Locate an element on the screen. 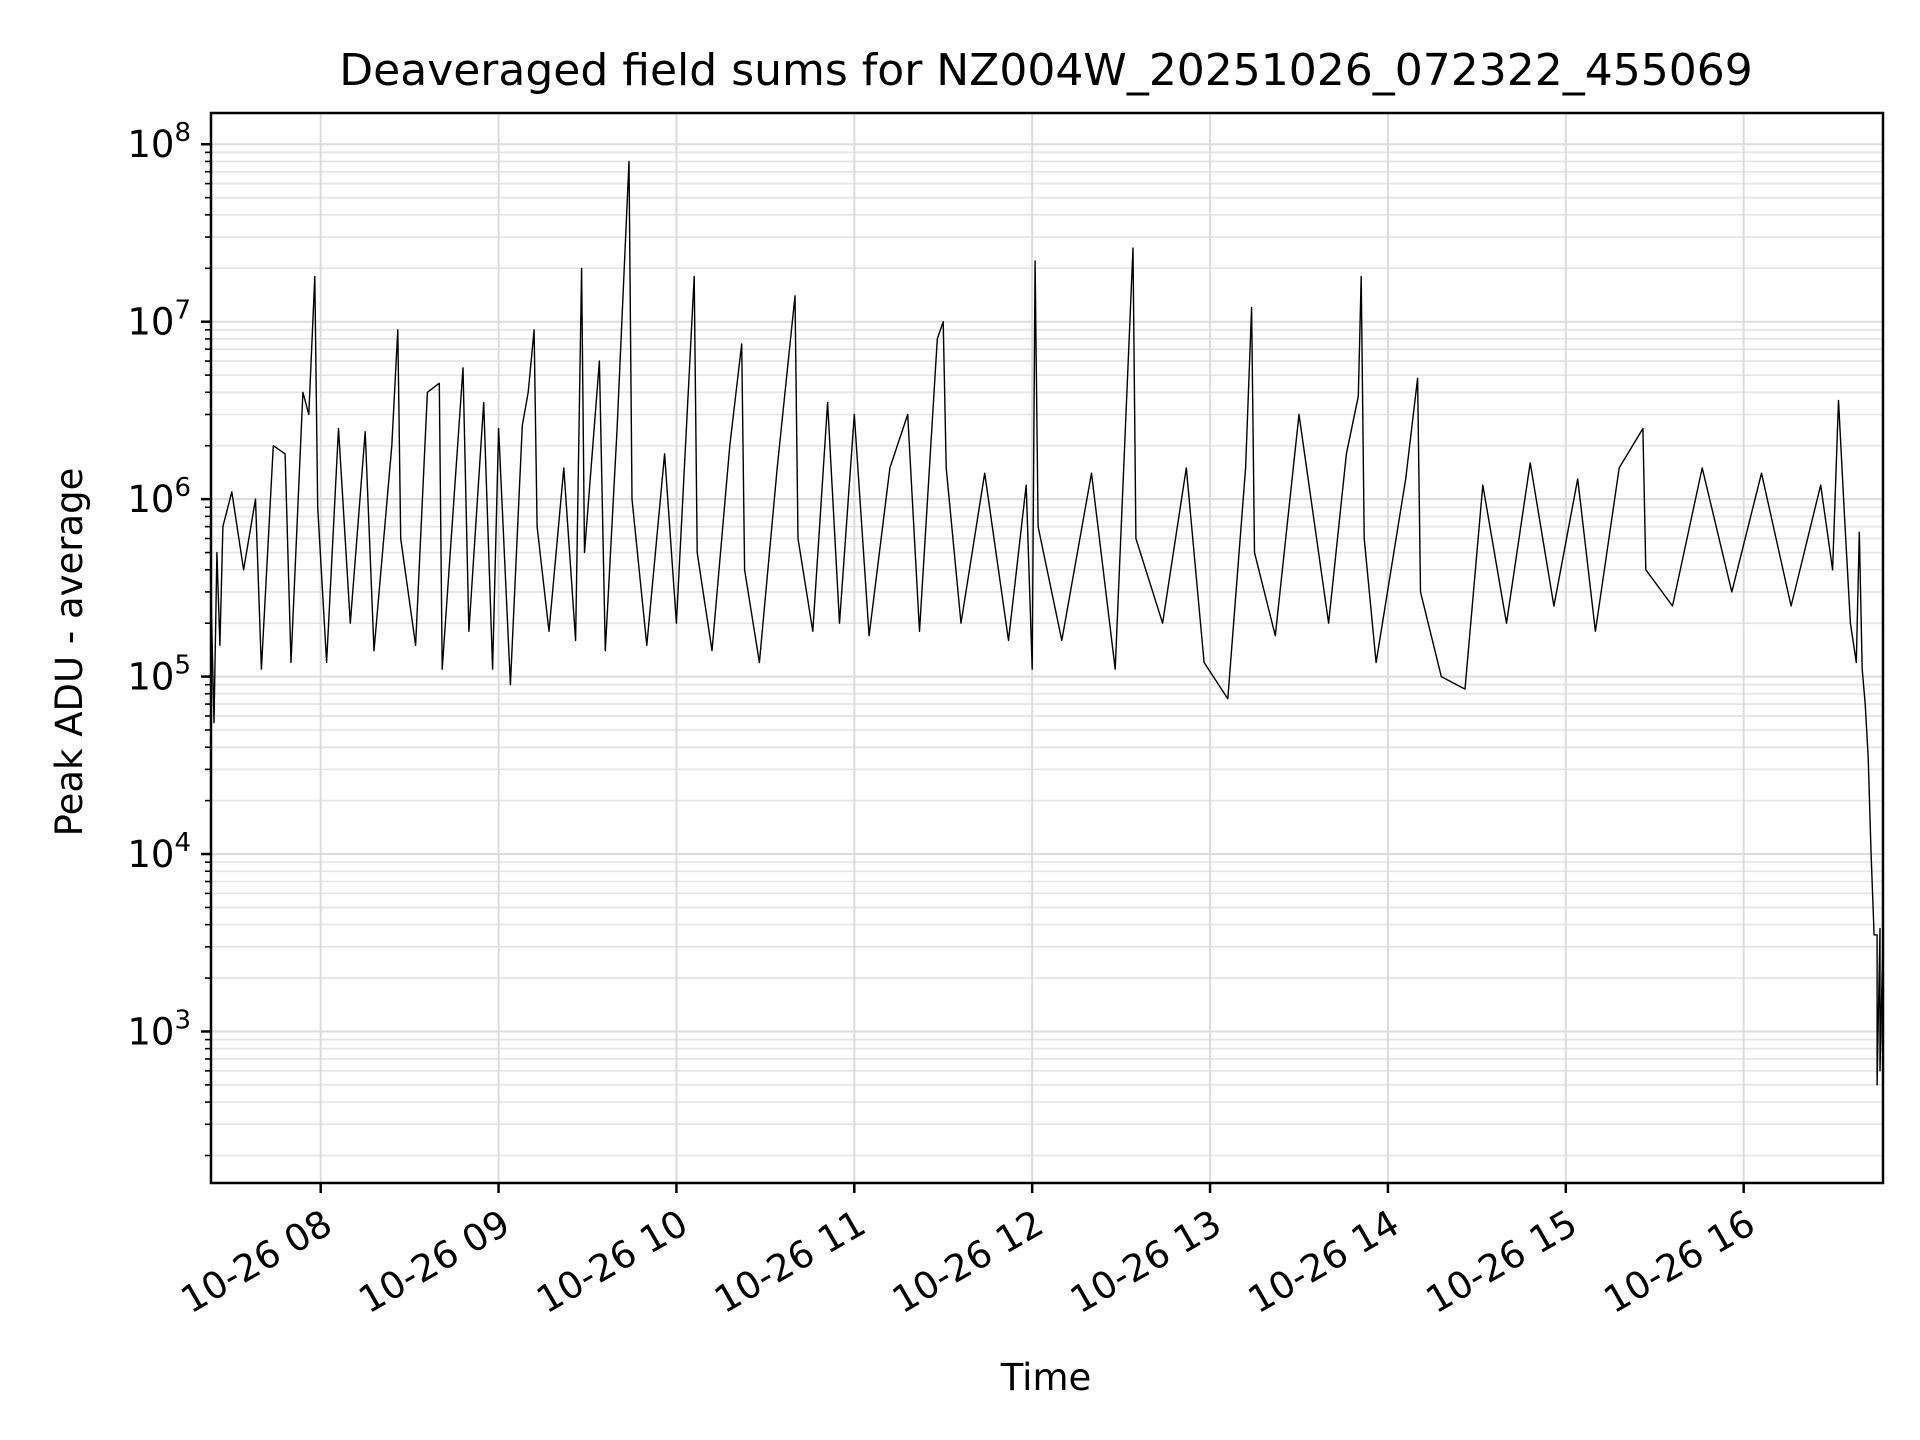 The width and height of the screenshot is (1920, 1440). y-tick-label: 106 is located at coordinates (159, 497).